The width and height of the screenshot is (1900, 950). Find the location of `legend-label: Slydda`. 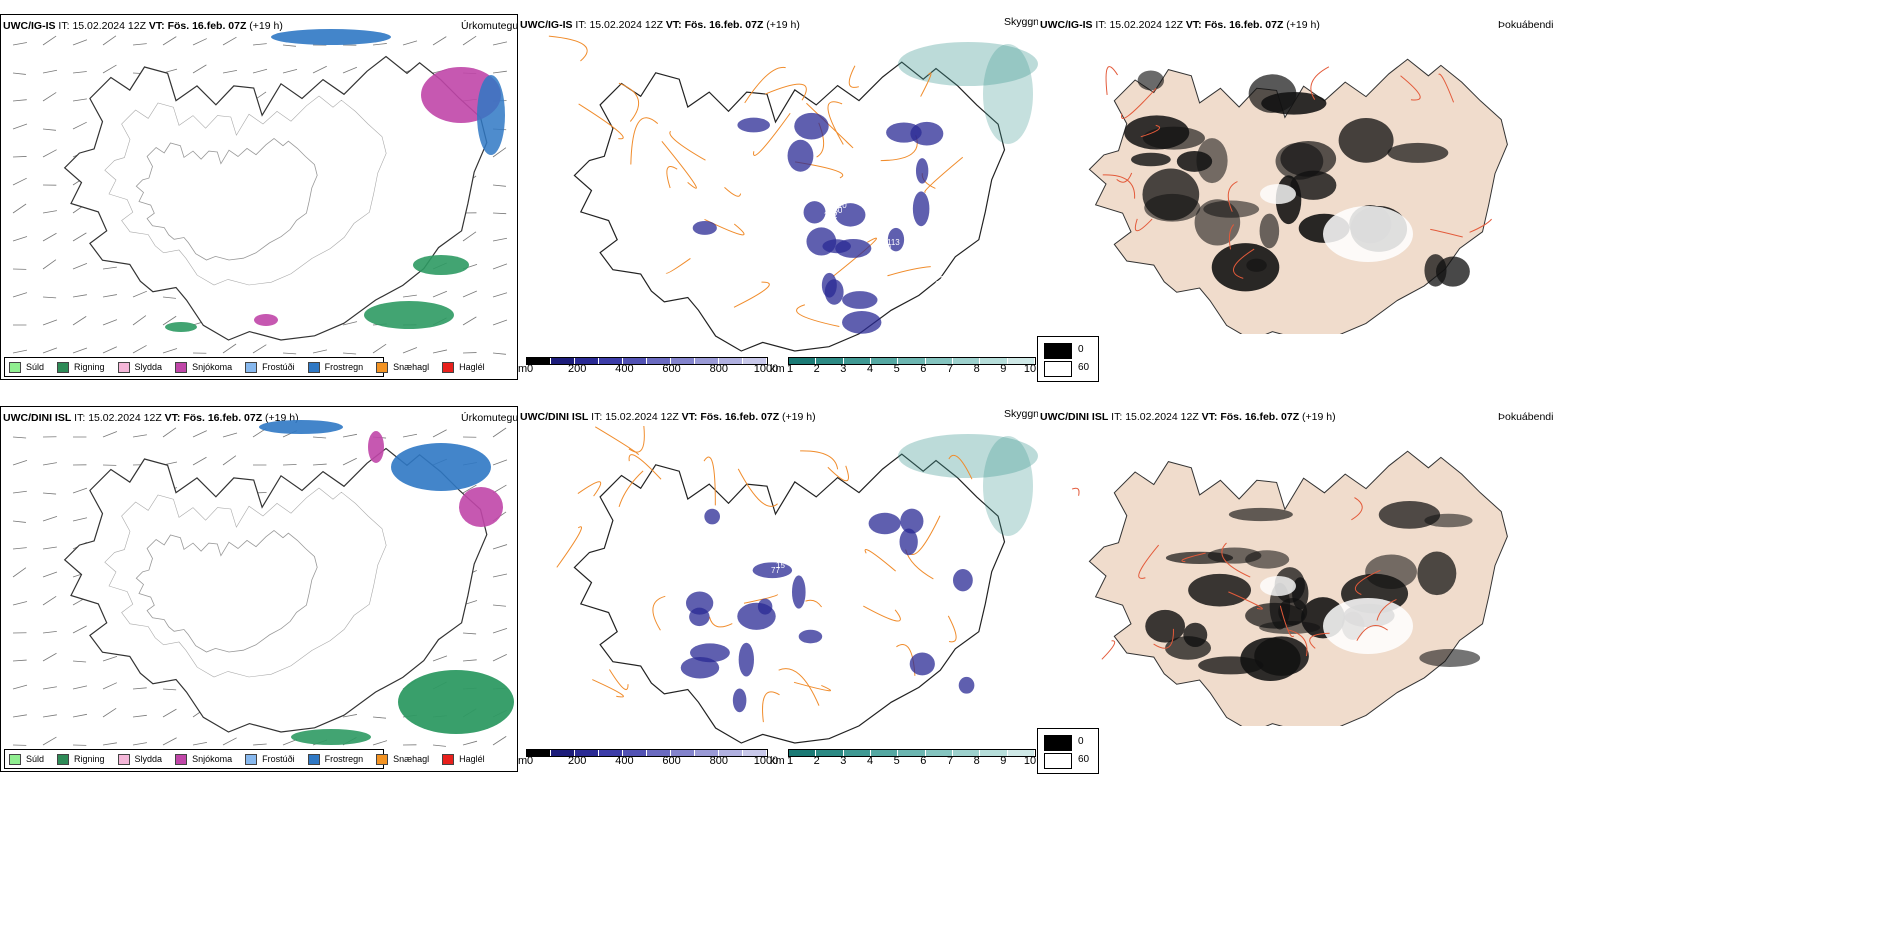

legend-label: Slydda is located at coordinates (148, 759).